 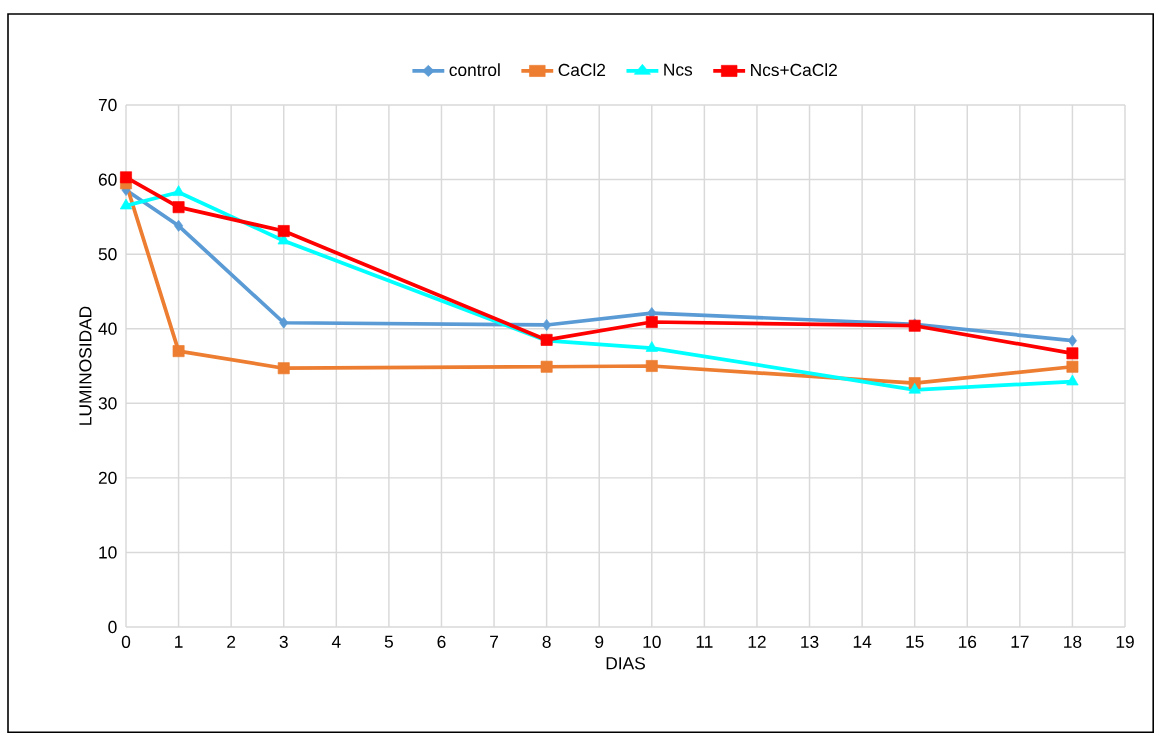 What do you see at coordinates (112, 627) in the screenshot?
I see `y-tick-label: 0` at bounding box center [112, 627].